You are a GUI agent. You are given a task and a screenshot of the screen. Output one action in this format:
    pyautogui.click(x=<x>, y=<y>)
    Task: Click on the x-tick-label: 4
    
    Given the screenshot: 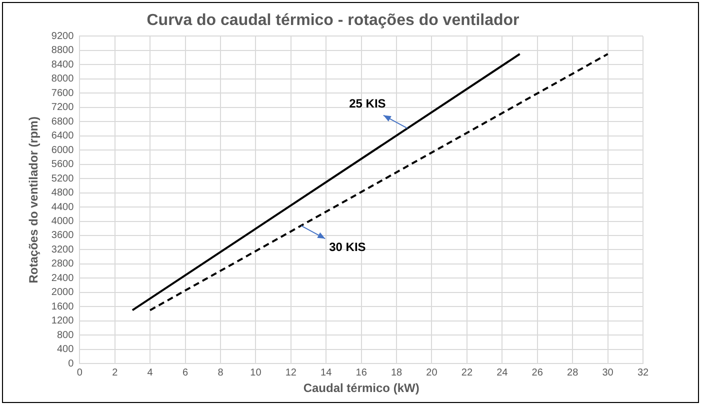 What is the action you would take?
    pyautogui.click(x=150, y=372)
    